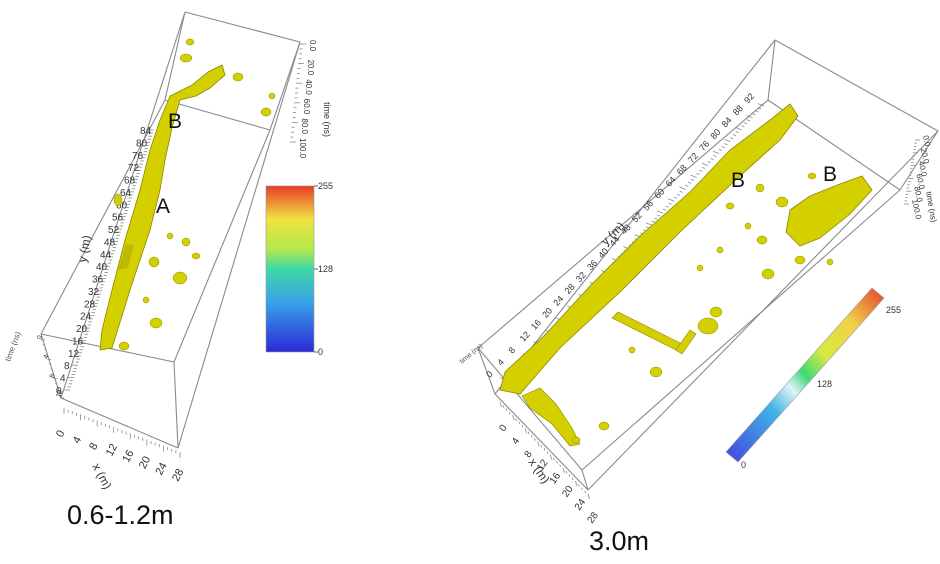 Image resolution: width=940 pixels, height=564 pixels. Describe the element at coordinates (805, 375) in the screenshot. I see `colorbar-right-bar` at that location.